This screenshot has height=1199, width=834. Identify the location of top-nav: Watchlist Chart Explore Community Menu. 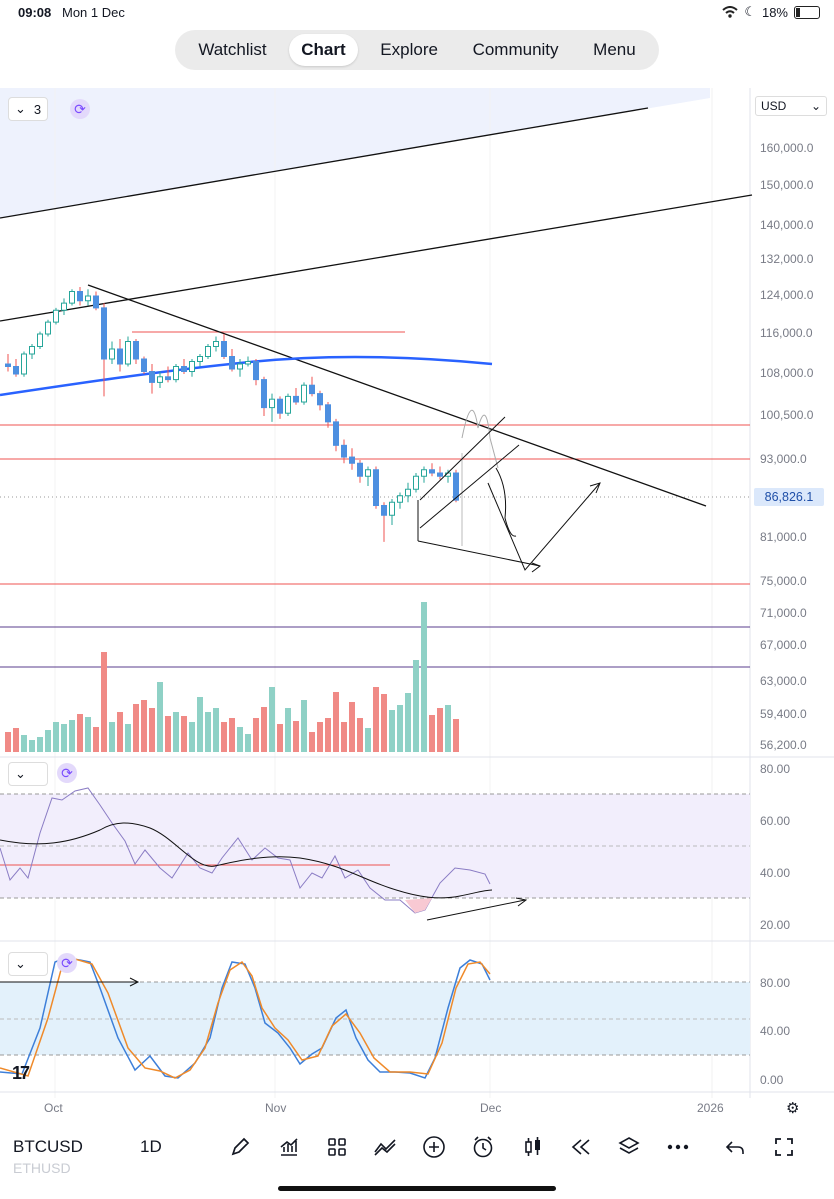
(417, 50).